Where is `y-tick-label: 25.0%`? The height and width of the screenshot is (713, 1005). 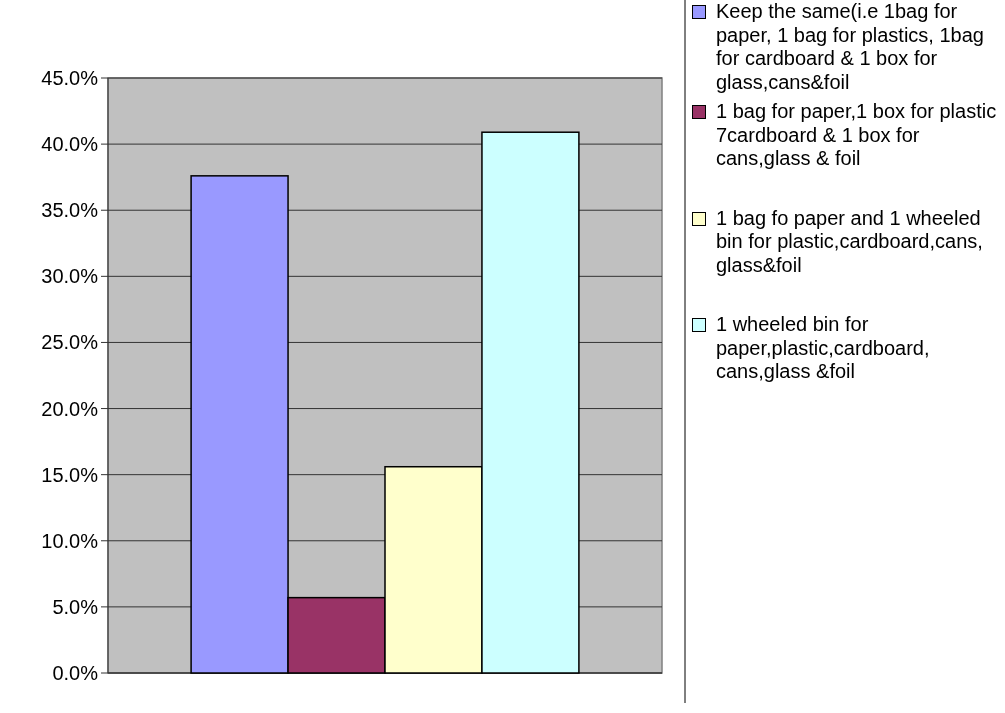
y-tick-label: 25.0% is located at coordinates (70, 342).